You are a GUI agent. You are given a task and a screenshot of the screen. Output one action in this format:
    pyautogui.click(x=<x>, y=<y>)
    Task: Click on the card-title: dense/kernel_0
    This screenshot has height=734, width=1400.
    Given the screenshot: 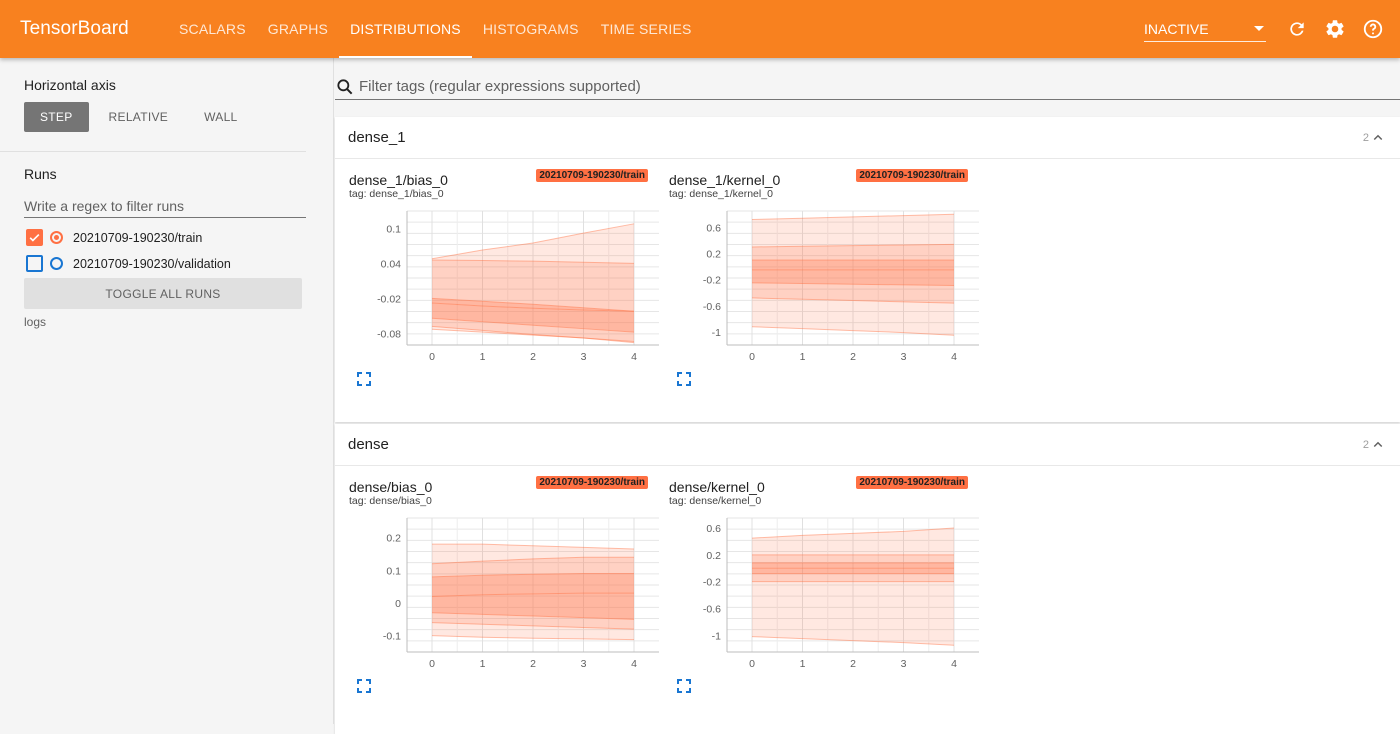 What is the action you would take?
    pyautogui.click(x=717, y=487)
    